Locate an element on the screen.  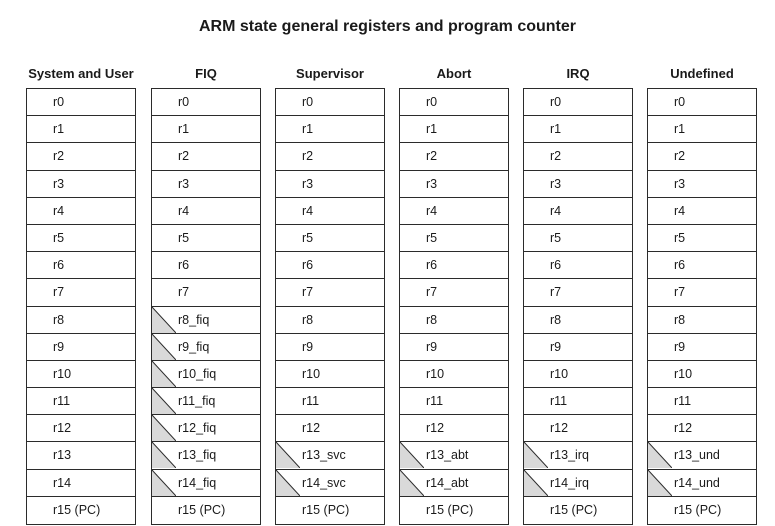
register-cell: r14 is located at coordinates (81, 483).